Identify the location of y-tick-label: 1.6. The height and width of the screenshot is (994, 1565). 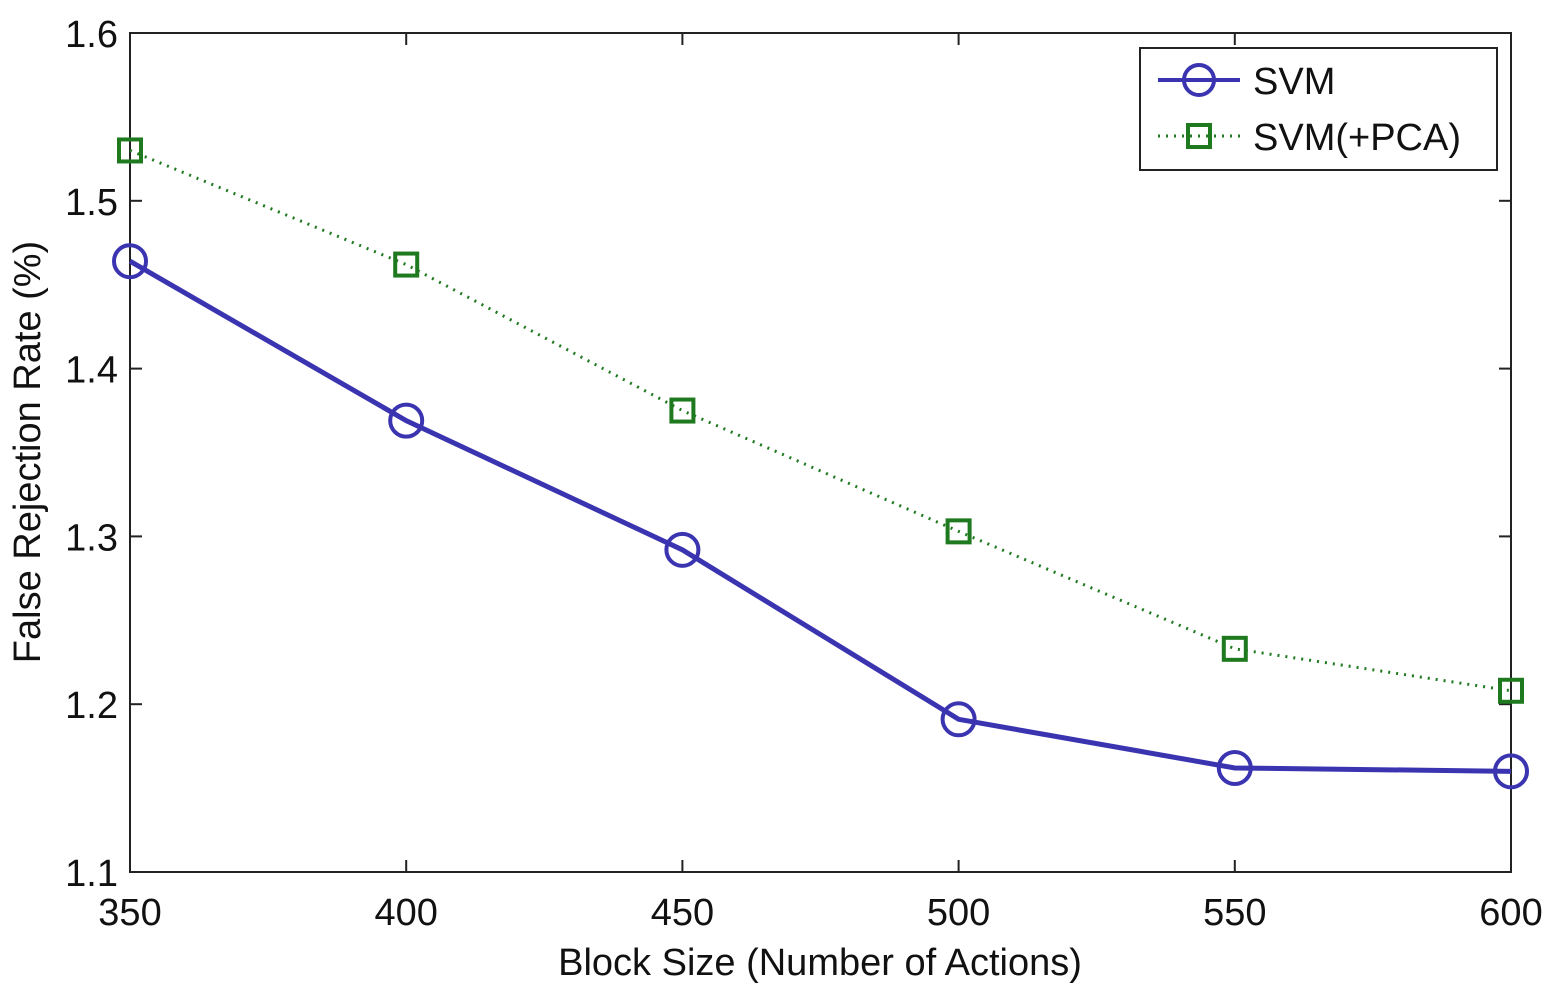
(91, 35).